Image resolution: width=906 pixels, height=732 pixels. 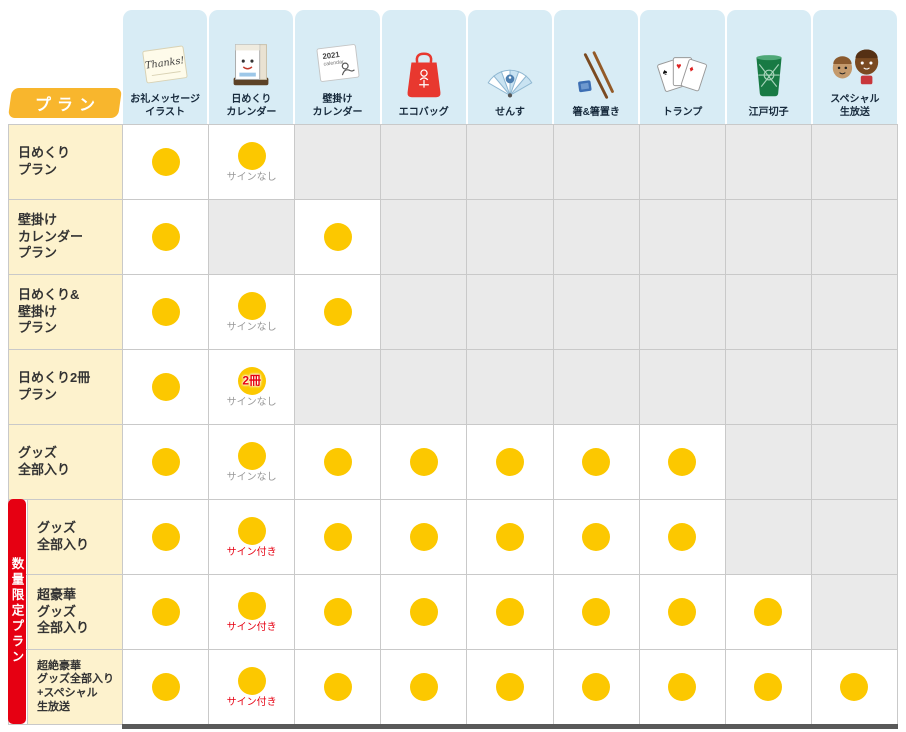 I want to click on plan-name: 超絶豪華 グッズ全部入り +スペシャル 生放送, so click(x=74, y=687).